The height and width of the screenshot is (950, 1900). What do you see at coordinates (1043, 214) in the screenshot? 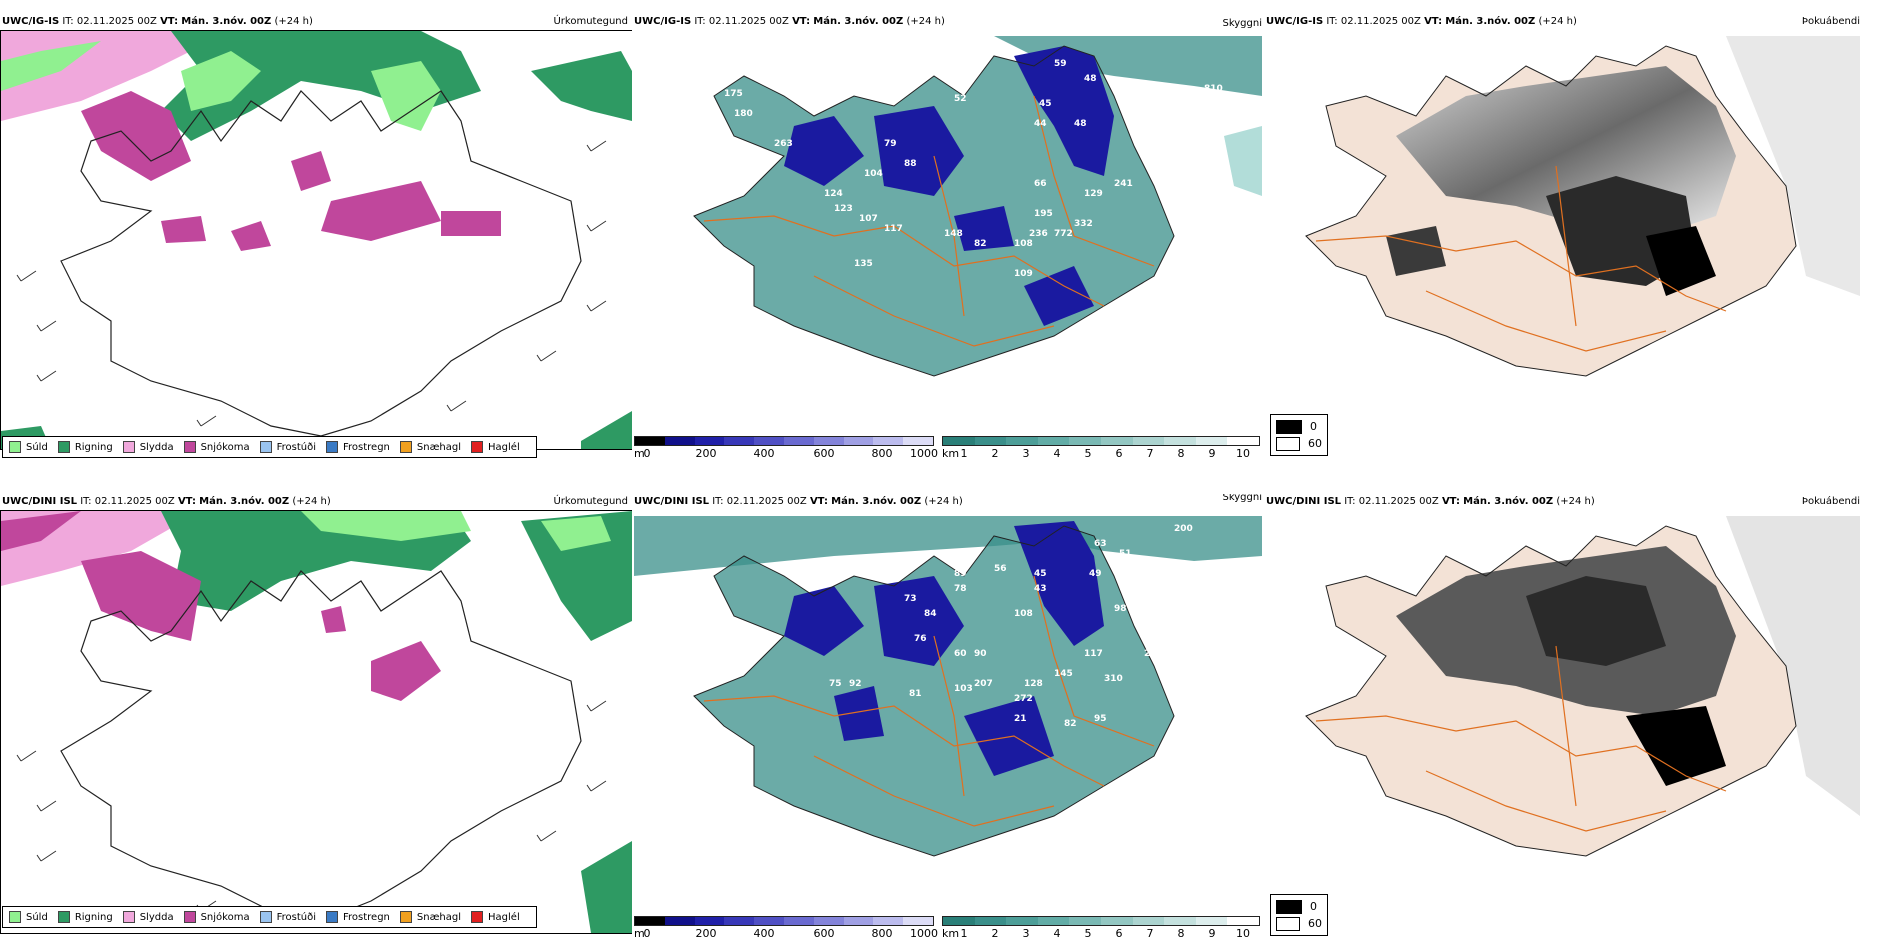
I see `vis-value-label: 195` at bounding box center [1043, 214].